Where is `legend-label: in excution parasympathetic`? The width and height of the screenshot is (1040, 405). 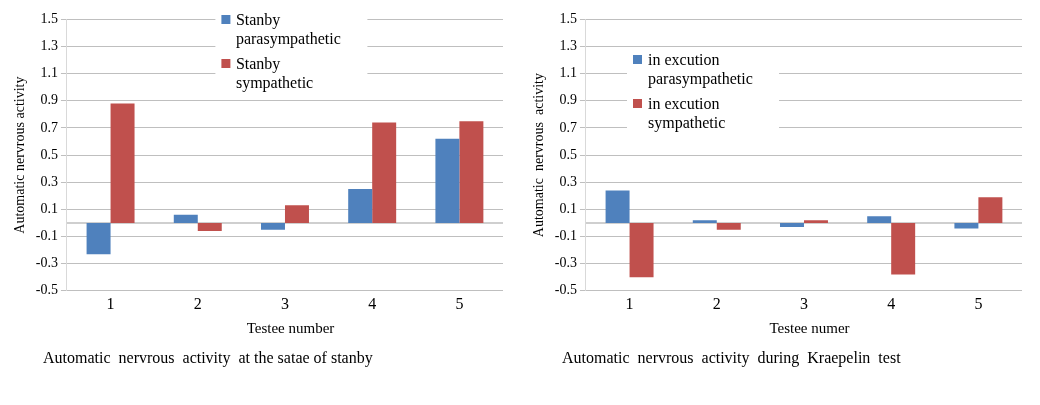
legend-label: in excution parasympathetic is located at coordinates (701, 69).